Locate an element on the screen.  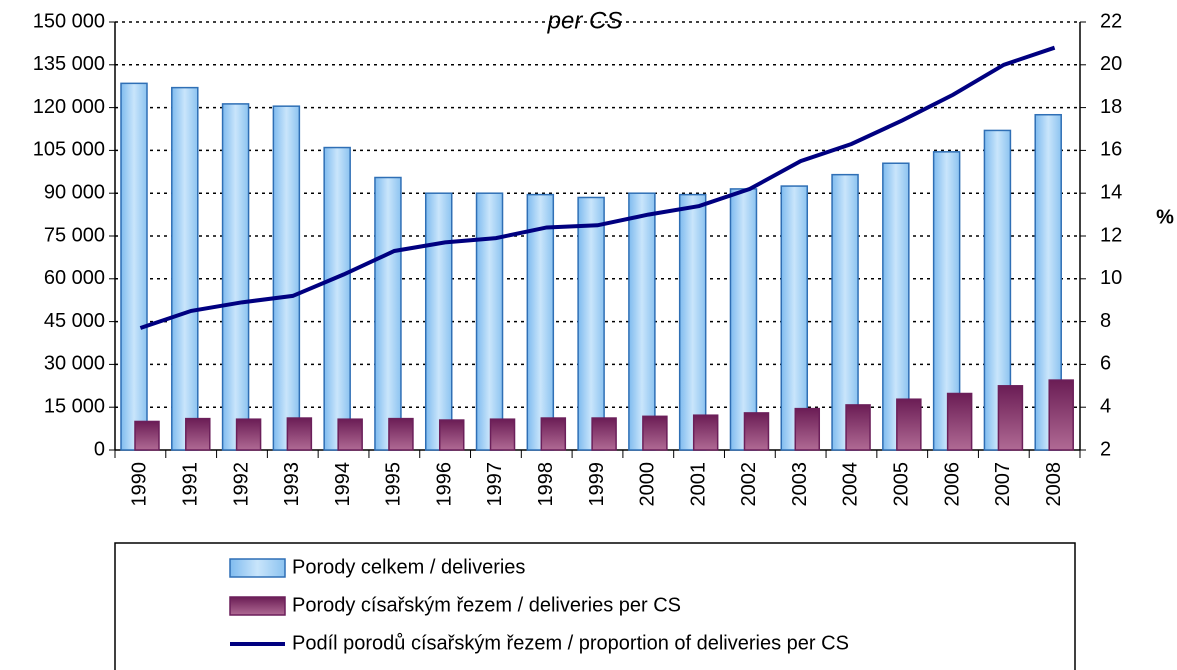
x-tick-label: 2007 is located at coordinates (1003, 484).